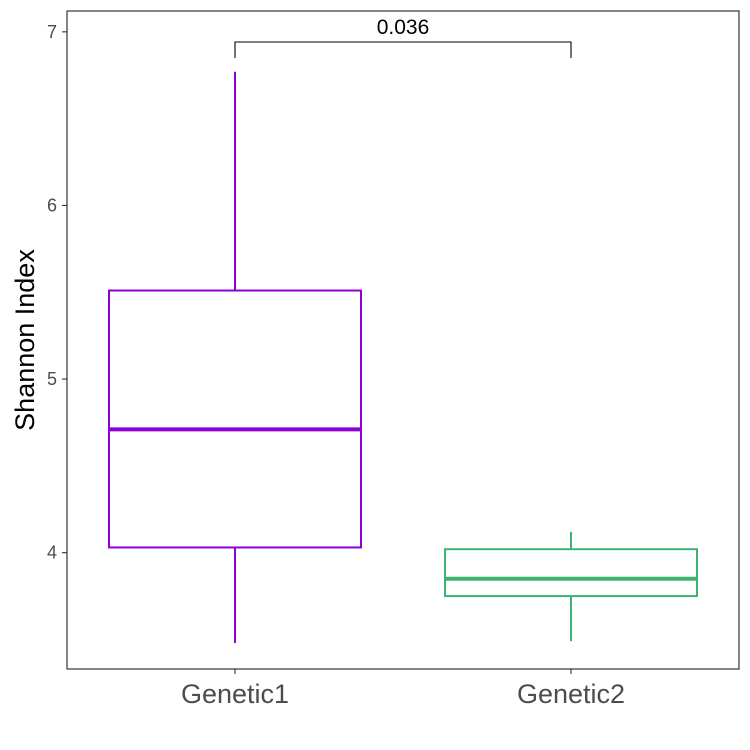  What do you see at coordinates (235, 694) in the screenshot?
I see `x-tick-label: Genetic1` at bounding box center [235, 694].